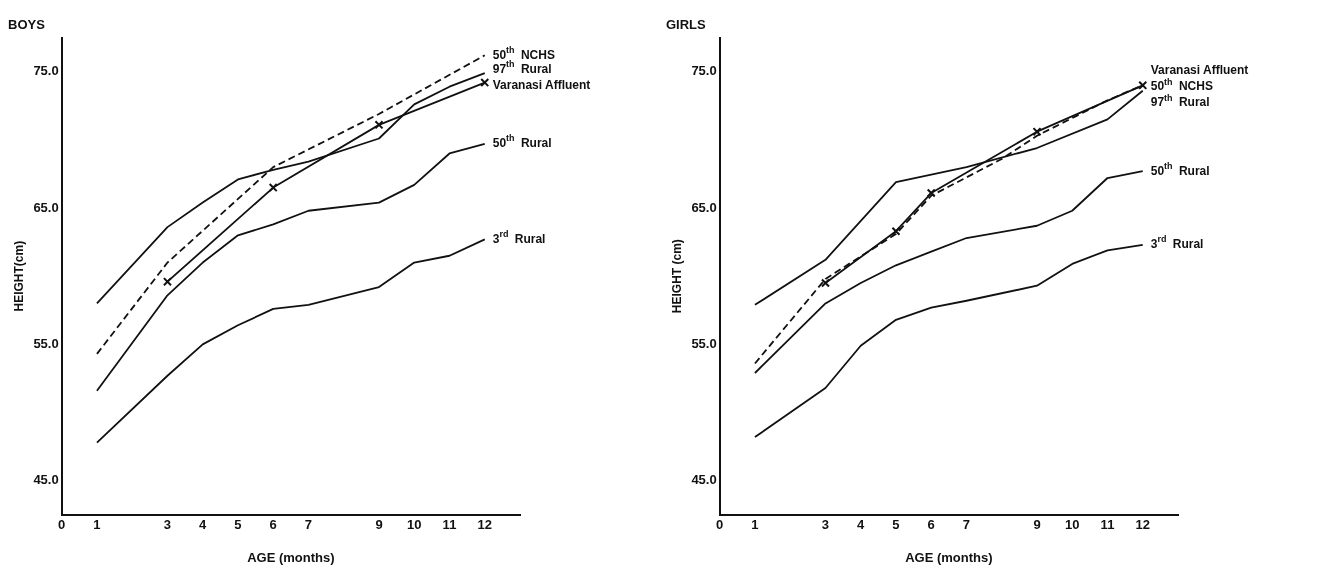 The height and width of the screenshot is (581, 1329). What do you see at coordinates (676, 276) in the screenshot?
I see `y-axis-title: HEIGHT (cm)` at bounding box center [676, 276].